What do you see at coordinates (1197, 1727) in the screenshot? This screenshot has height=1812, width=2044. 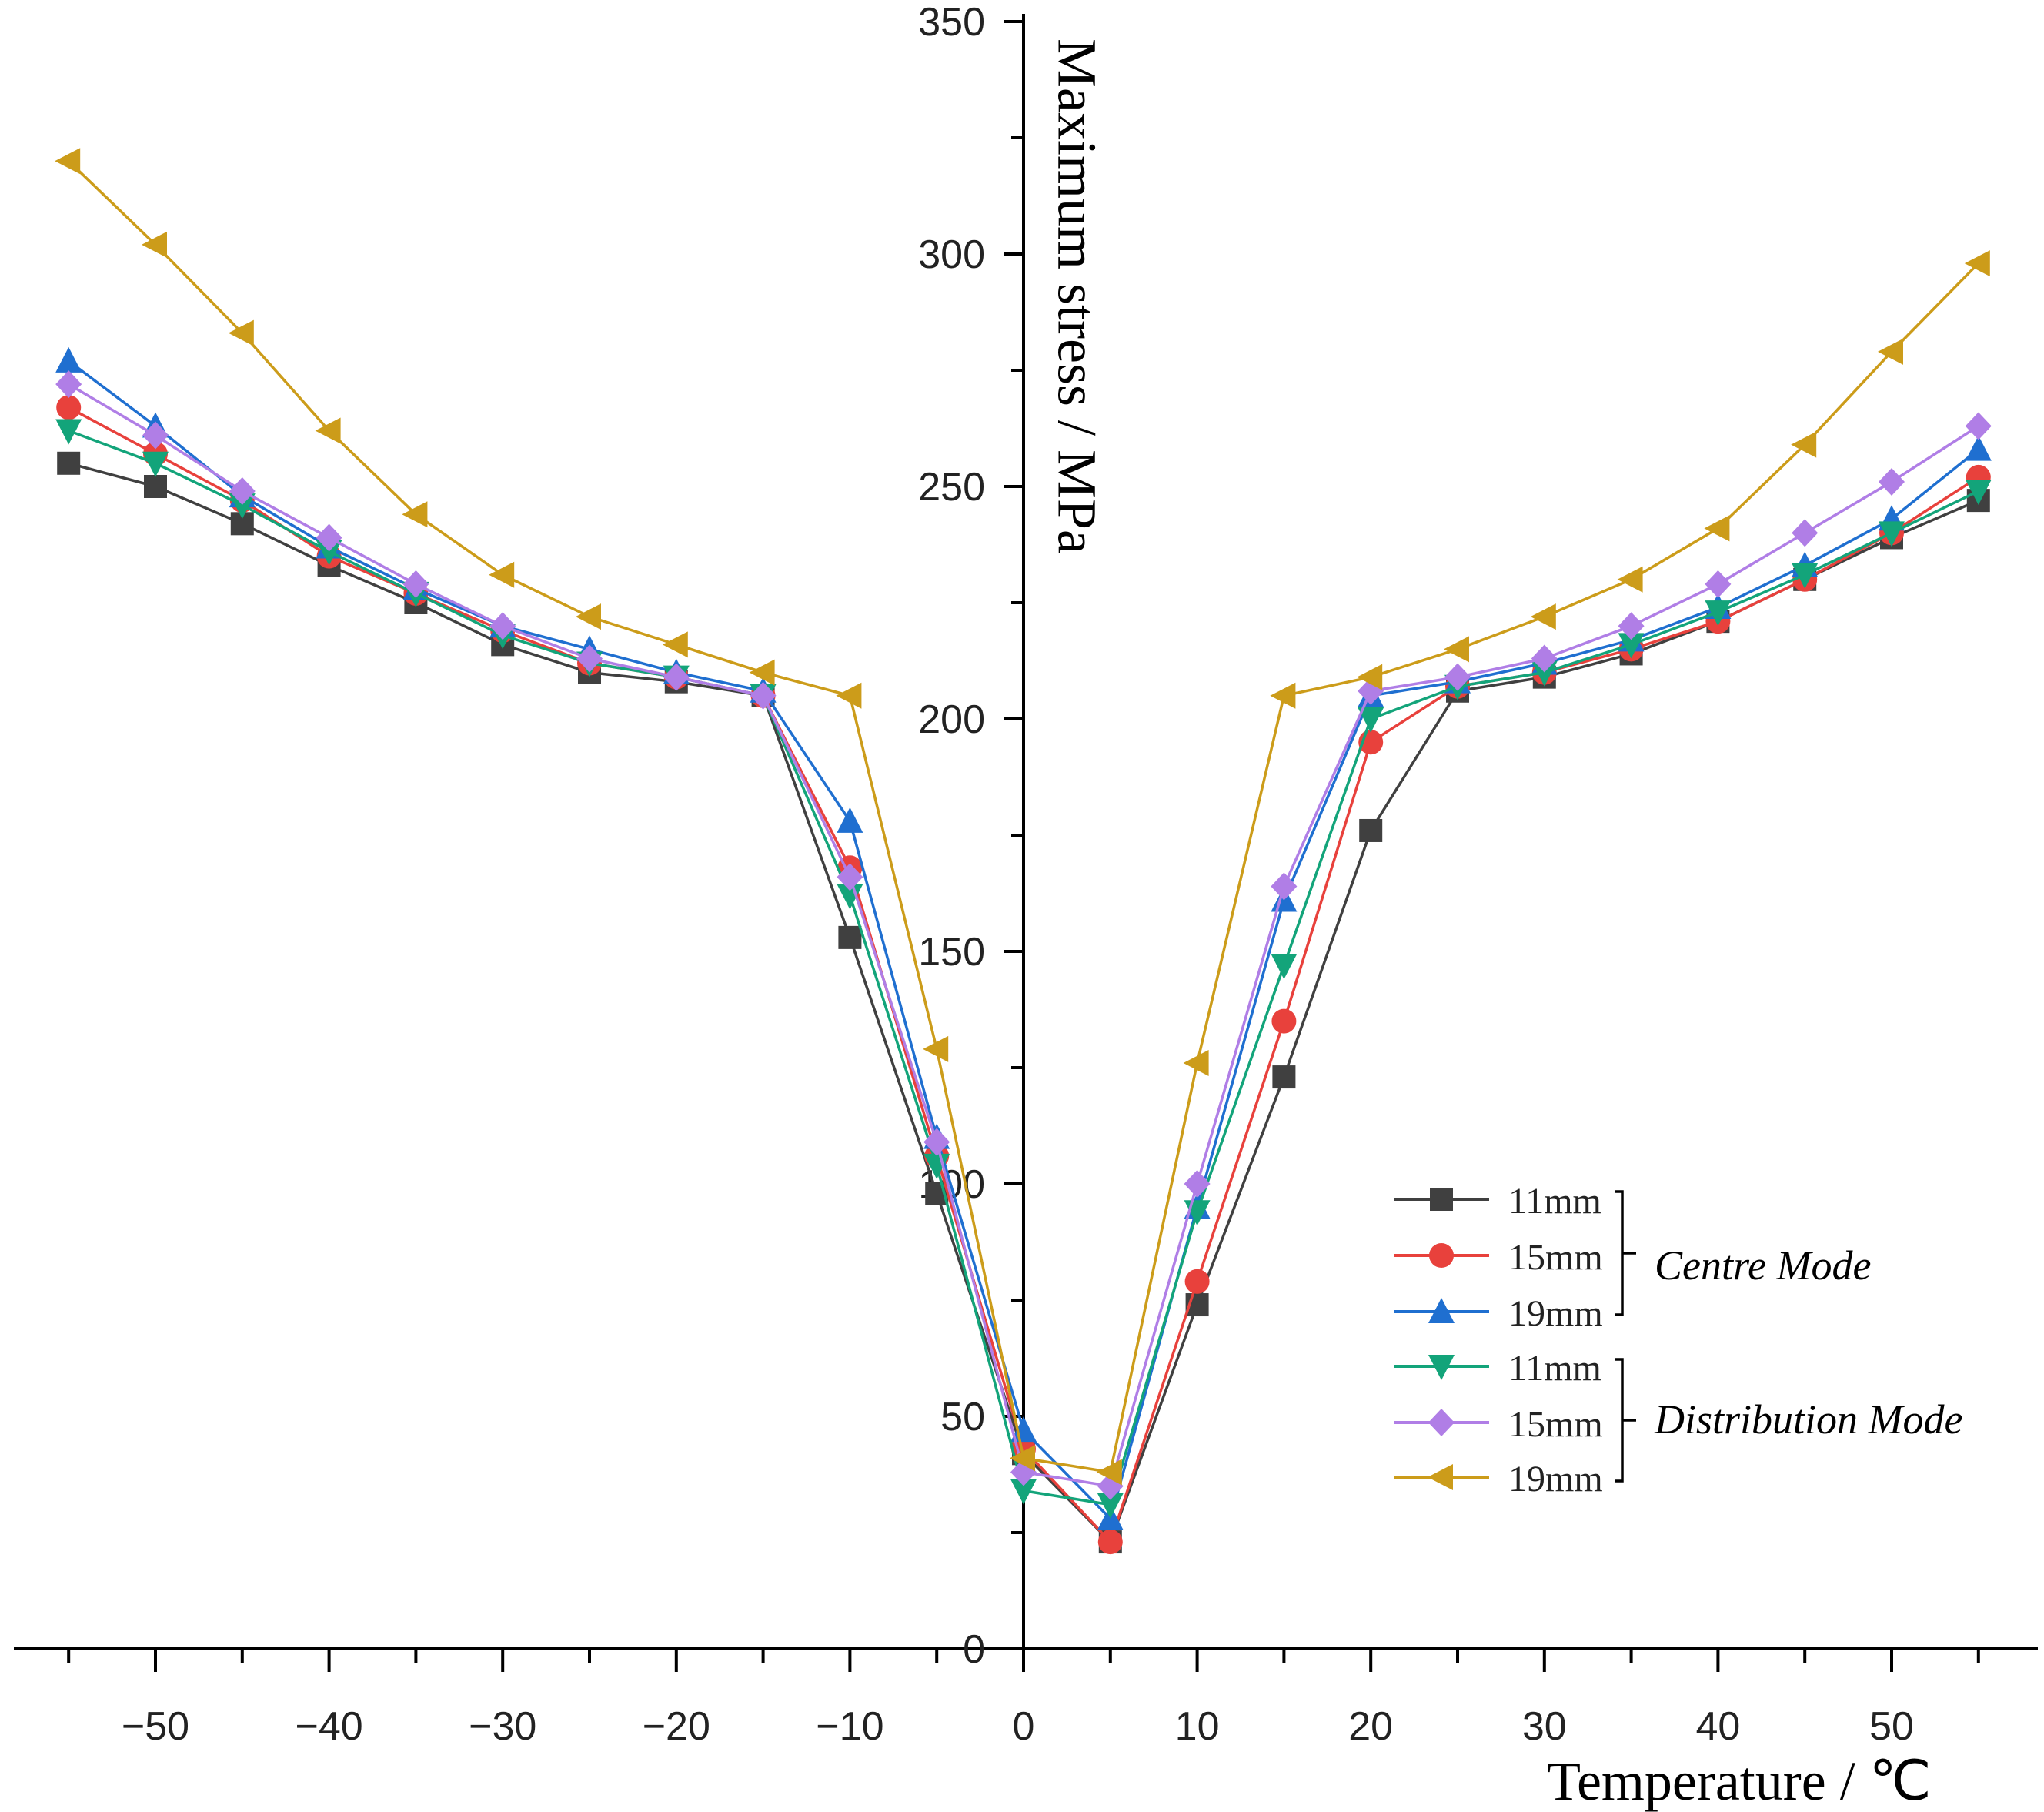 I see `x-tick-label: 10` at bounding box center [1197, 1727].